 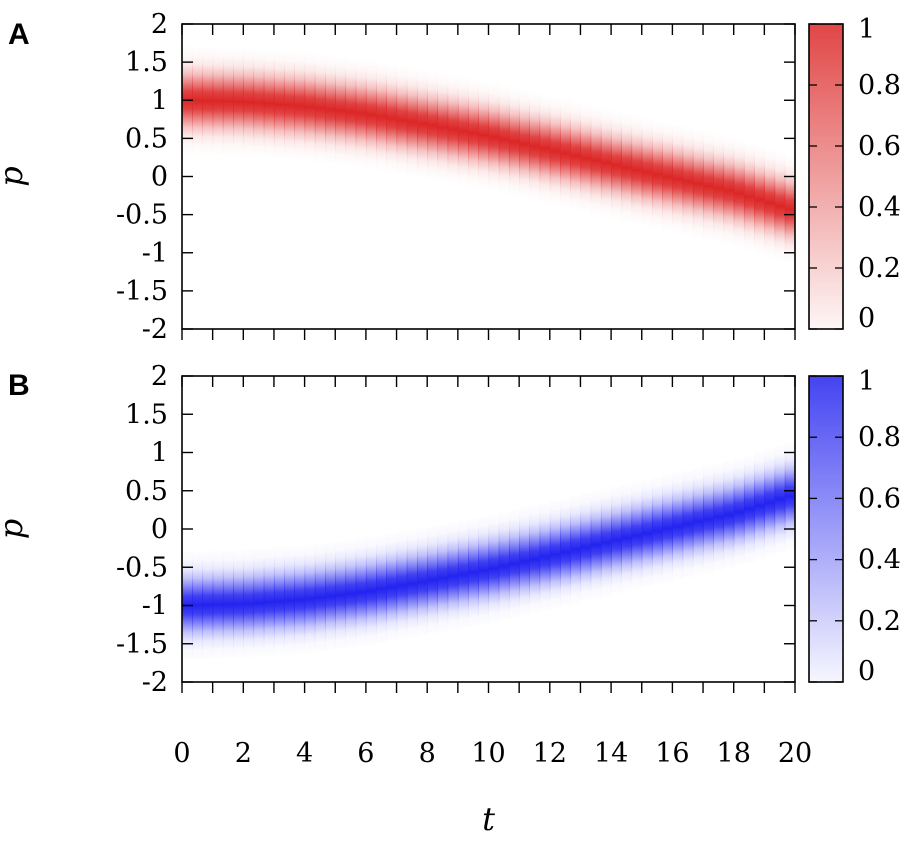 I want to click on colorbar-tick-label: 0.6, so click(x=879, y=146).